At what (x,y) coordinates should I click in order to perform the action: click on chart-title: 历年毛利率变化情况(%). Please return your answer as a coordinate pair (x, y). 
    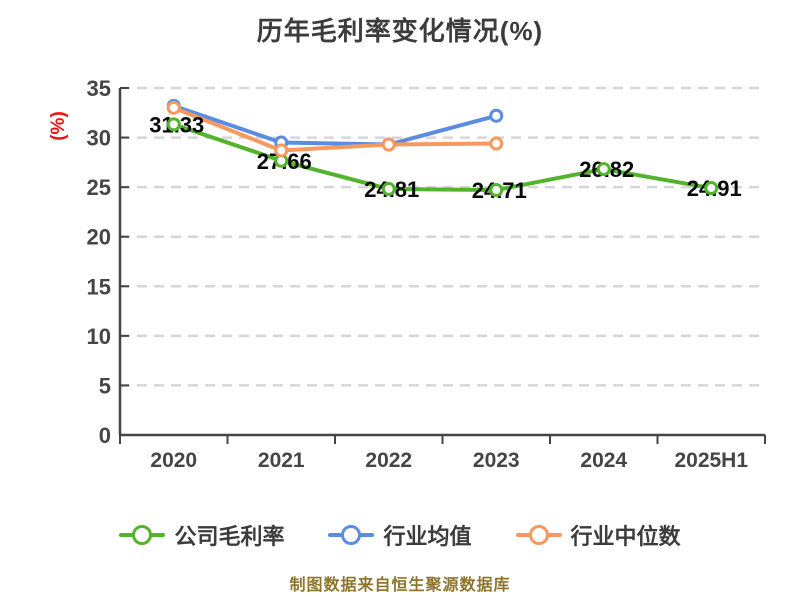
    Looking at the image, I should click on (400, 31).